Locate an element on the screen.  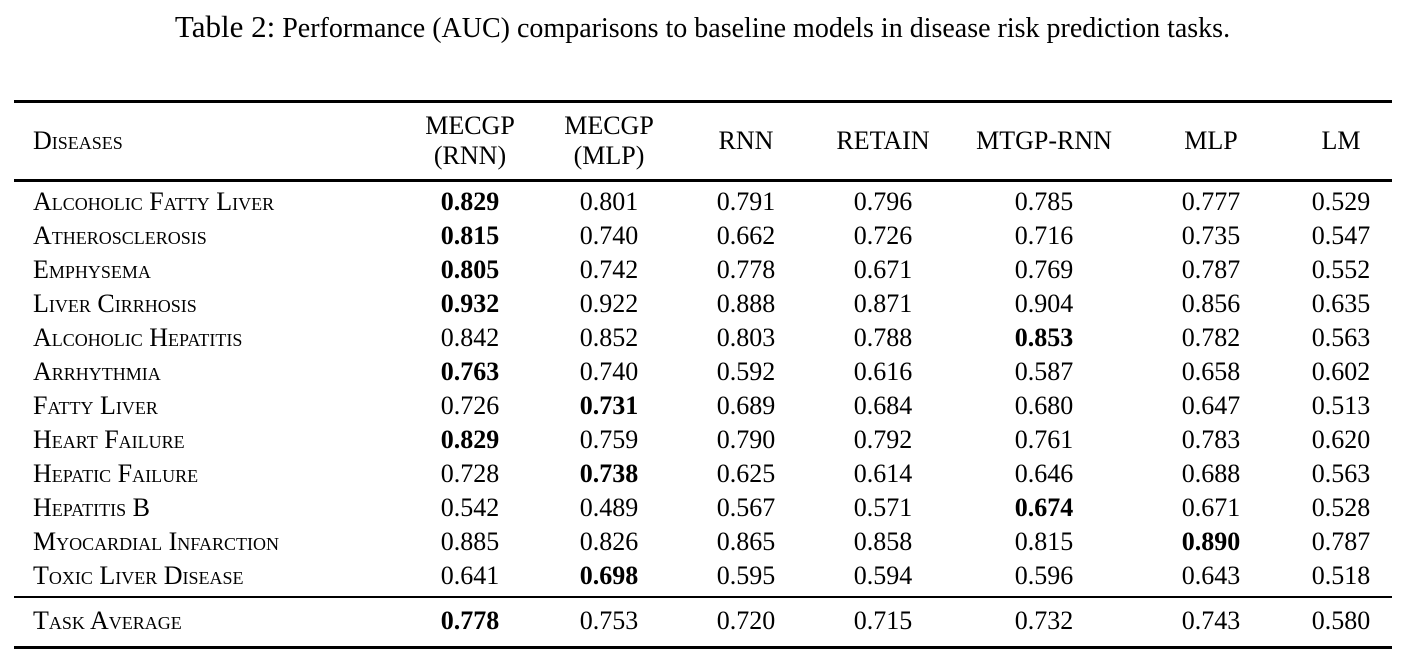
auc-value: 0.826 is located at coordinates (609, 541).